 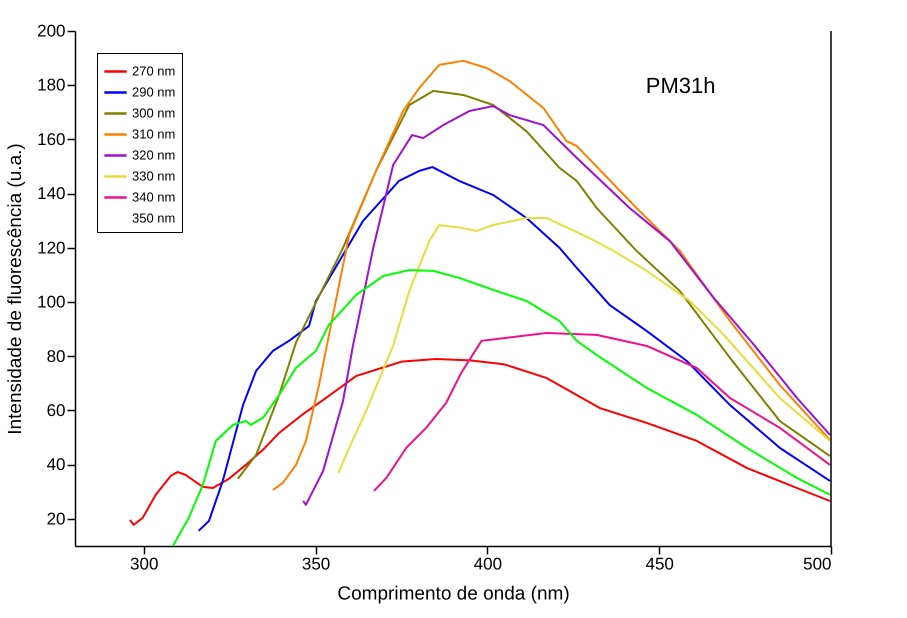 I want to click on x-tick-label: 300, so click(x=144, y=564).